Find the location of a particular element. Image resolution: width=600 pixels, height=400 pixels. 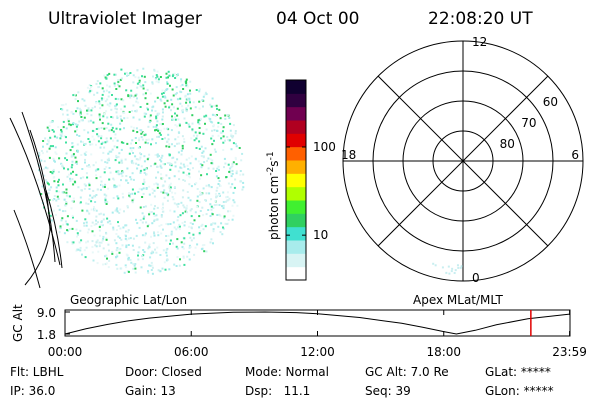

limb-line is located at coordinates (38, 187).